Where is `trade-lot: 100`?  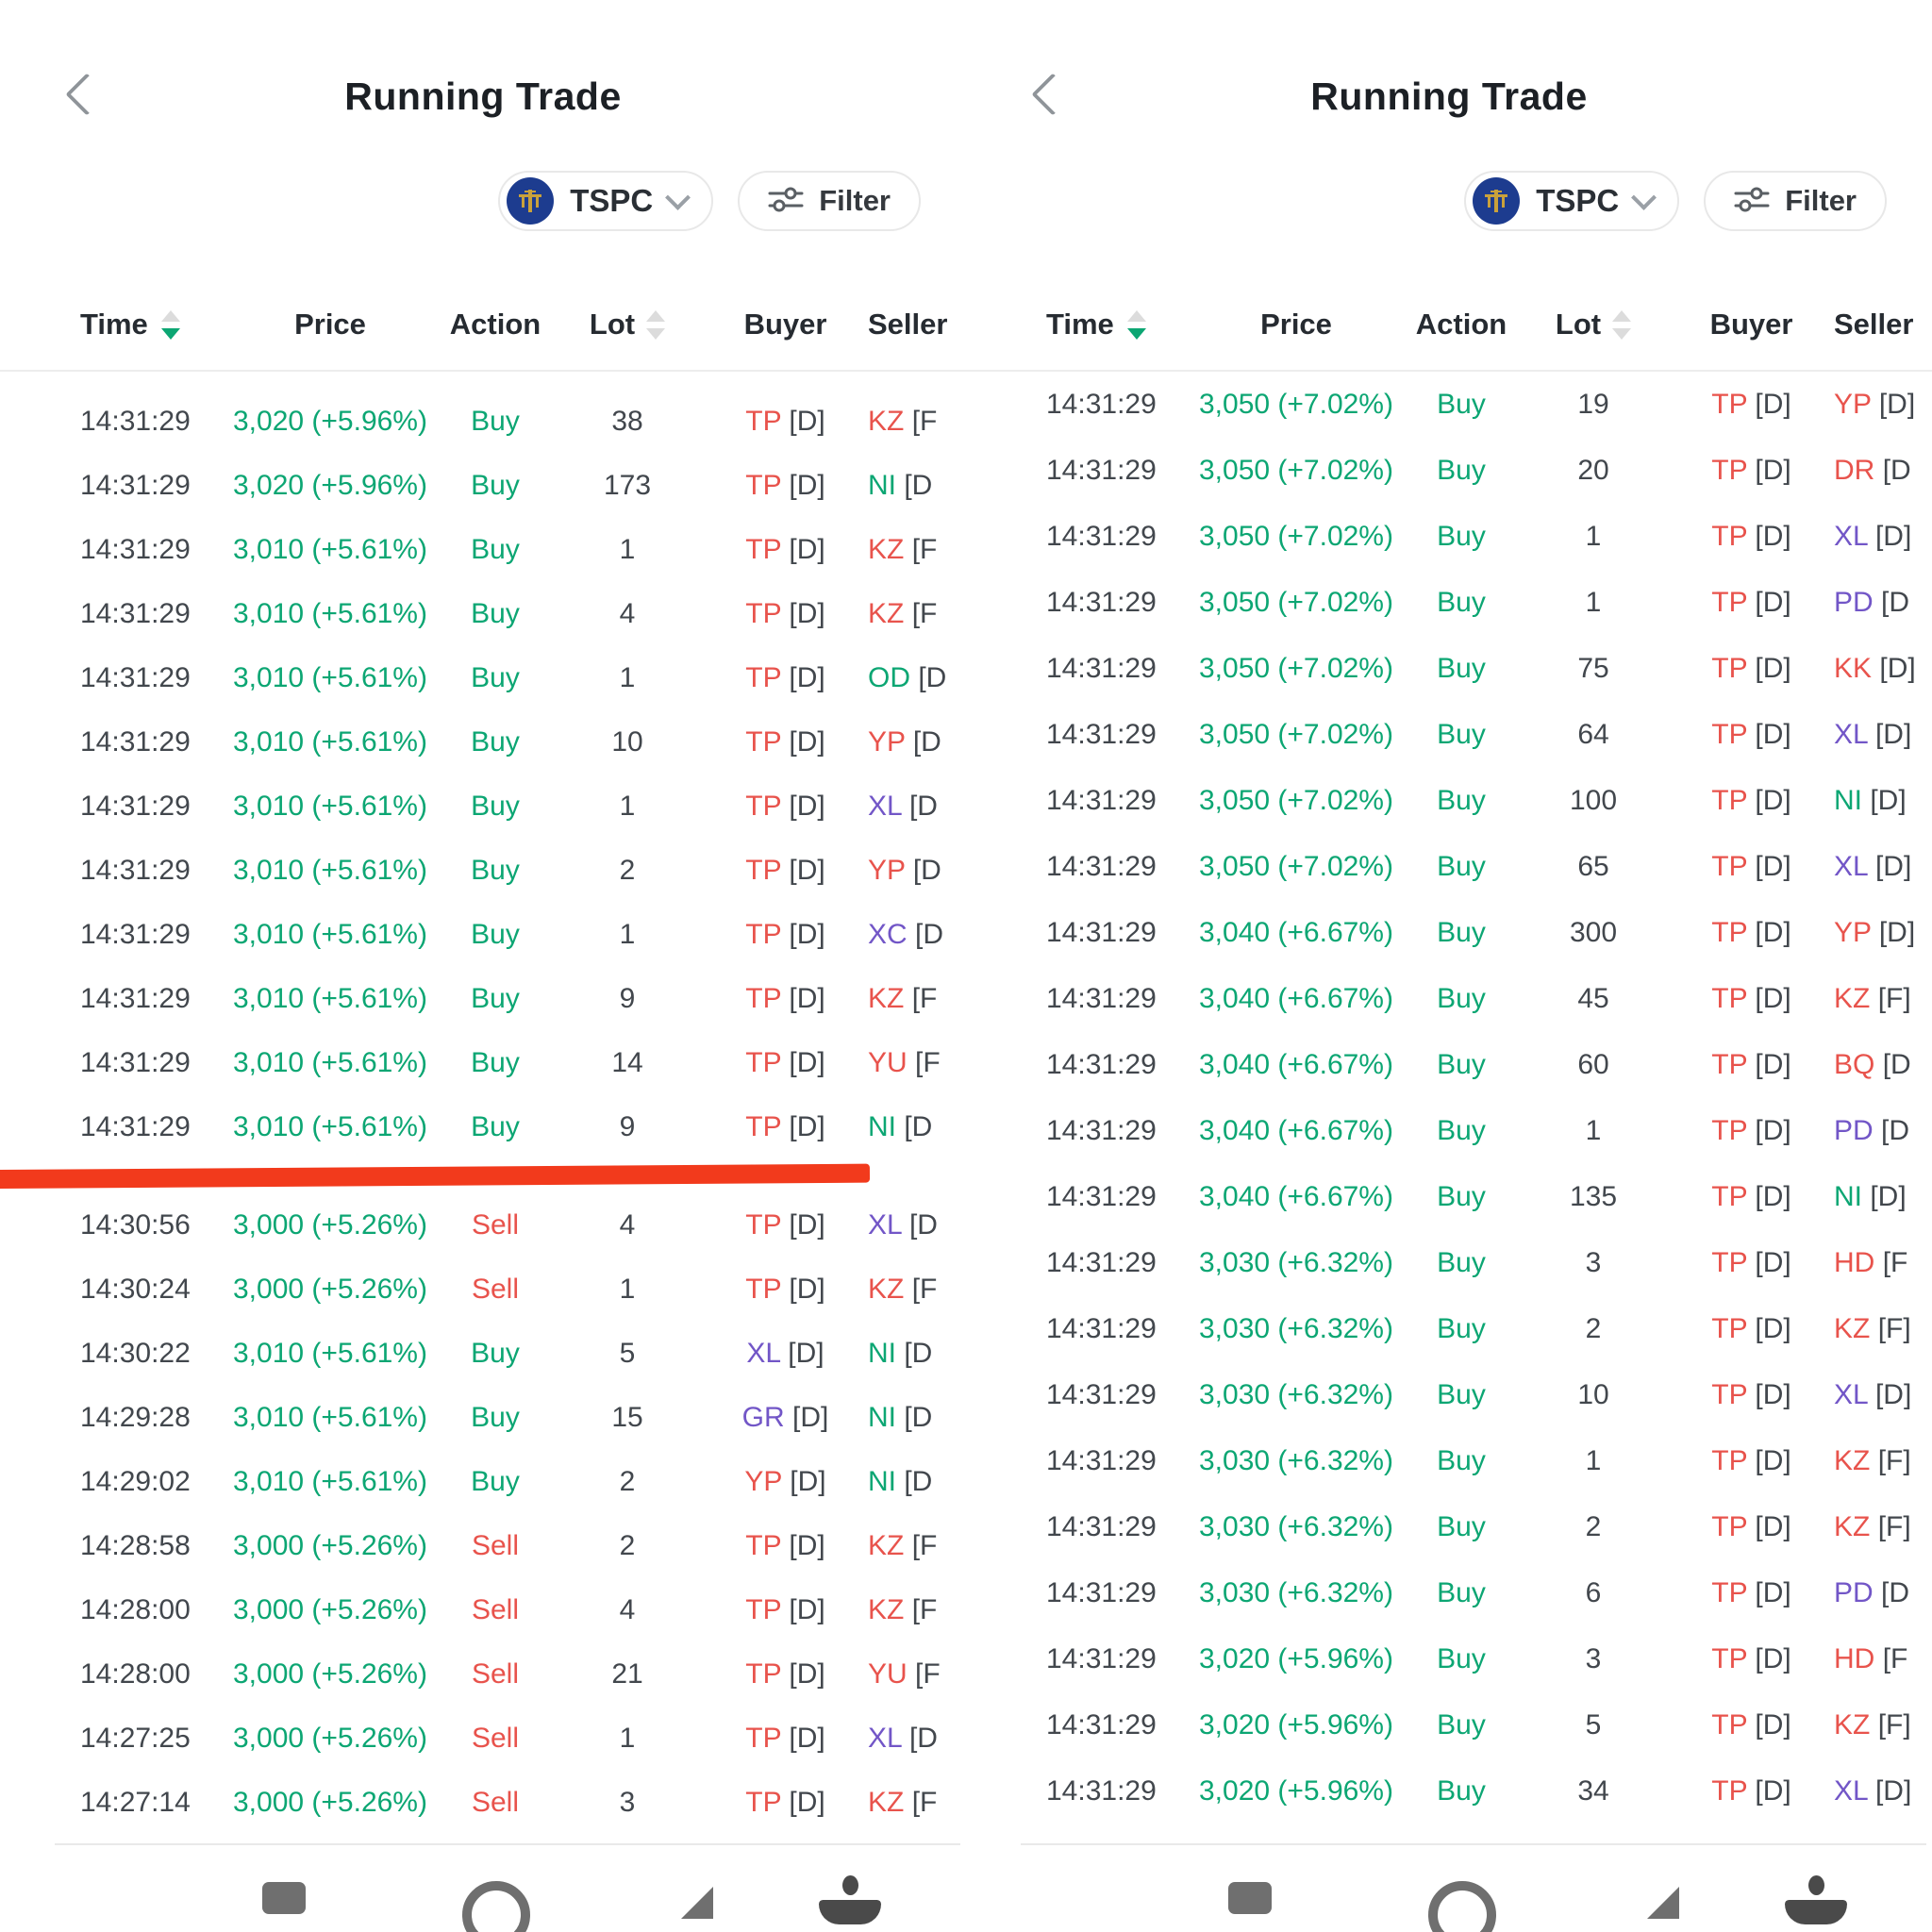
trade-lot: 100 is located at coordinates (1594, 801).